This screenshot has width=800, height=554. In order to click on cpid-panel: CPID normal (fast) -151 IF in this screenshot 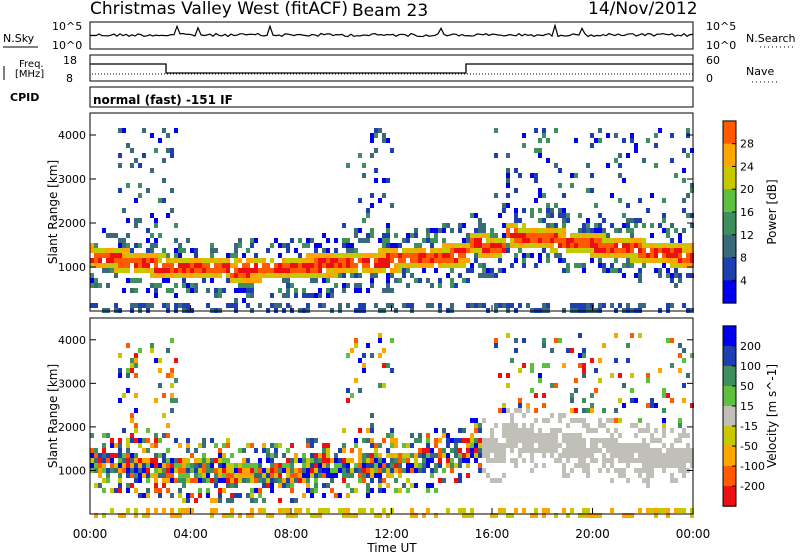, I will do `click(352, 97)`.